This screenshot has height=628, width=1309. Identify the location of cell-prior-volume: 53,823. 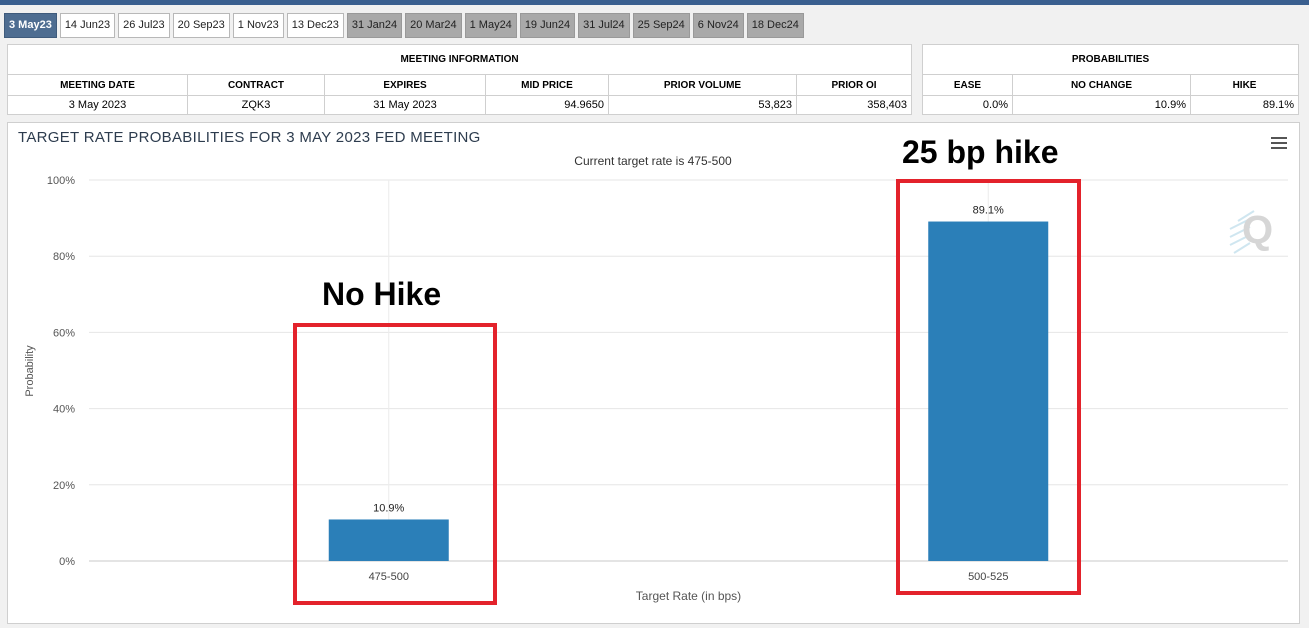
(702, 105).